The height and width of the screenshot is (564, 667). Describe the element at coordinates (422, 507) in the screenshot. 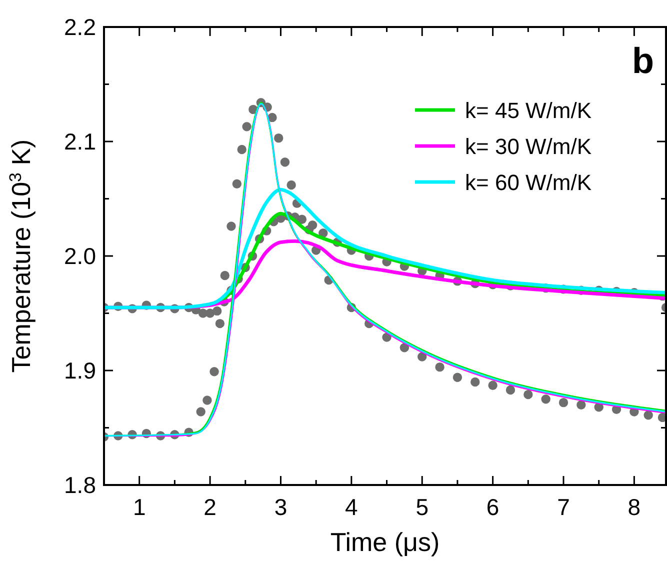

I see `x-tick-label: 5` at that location.